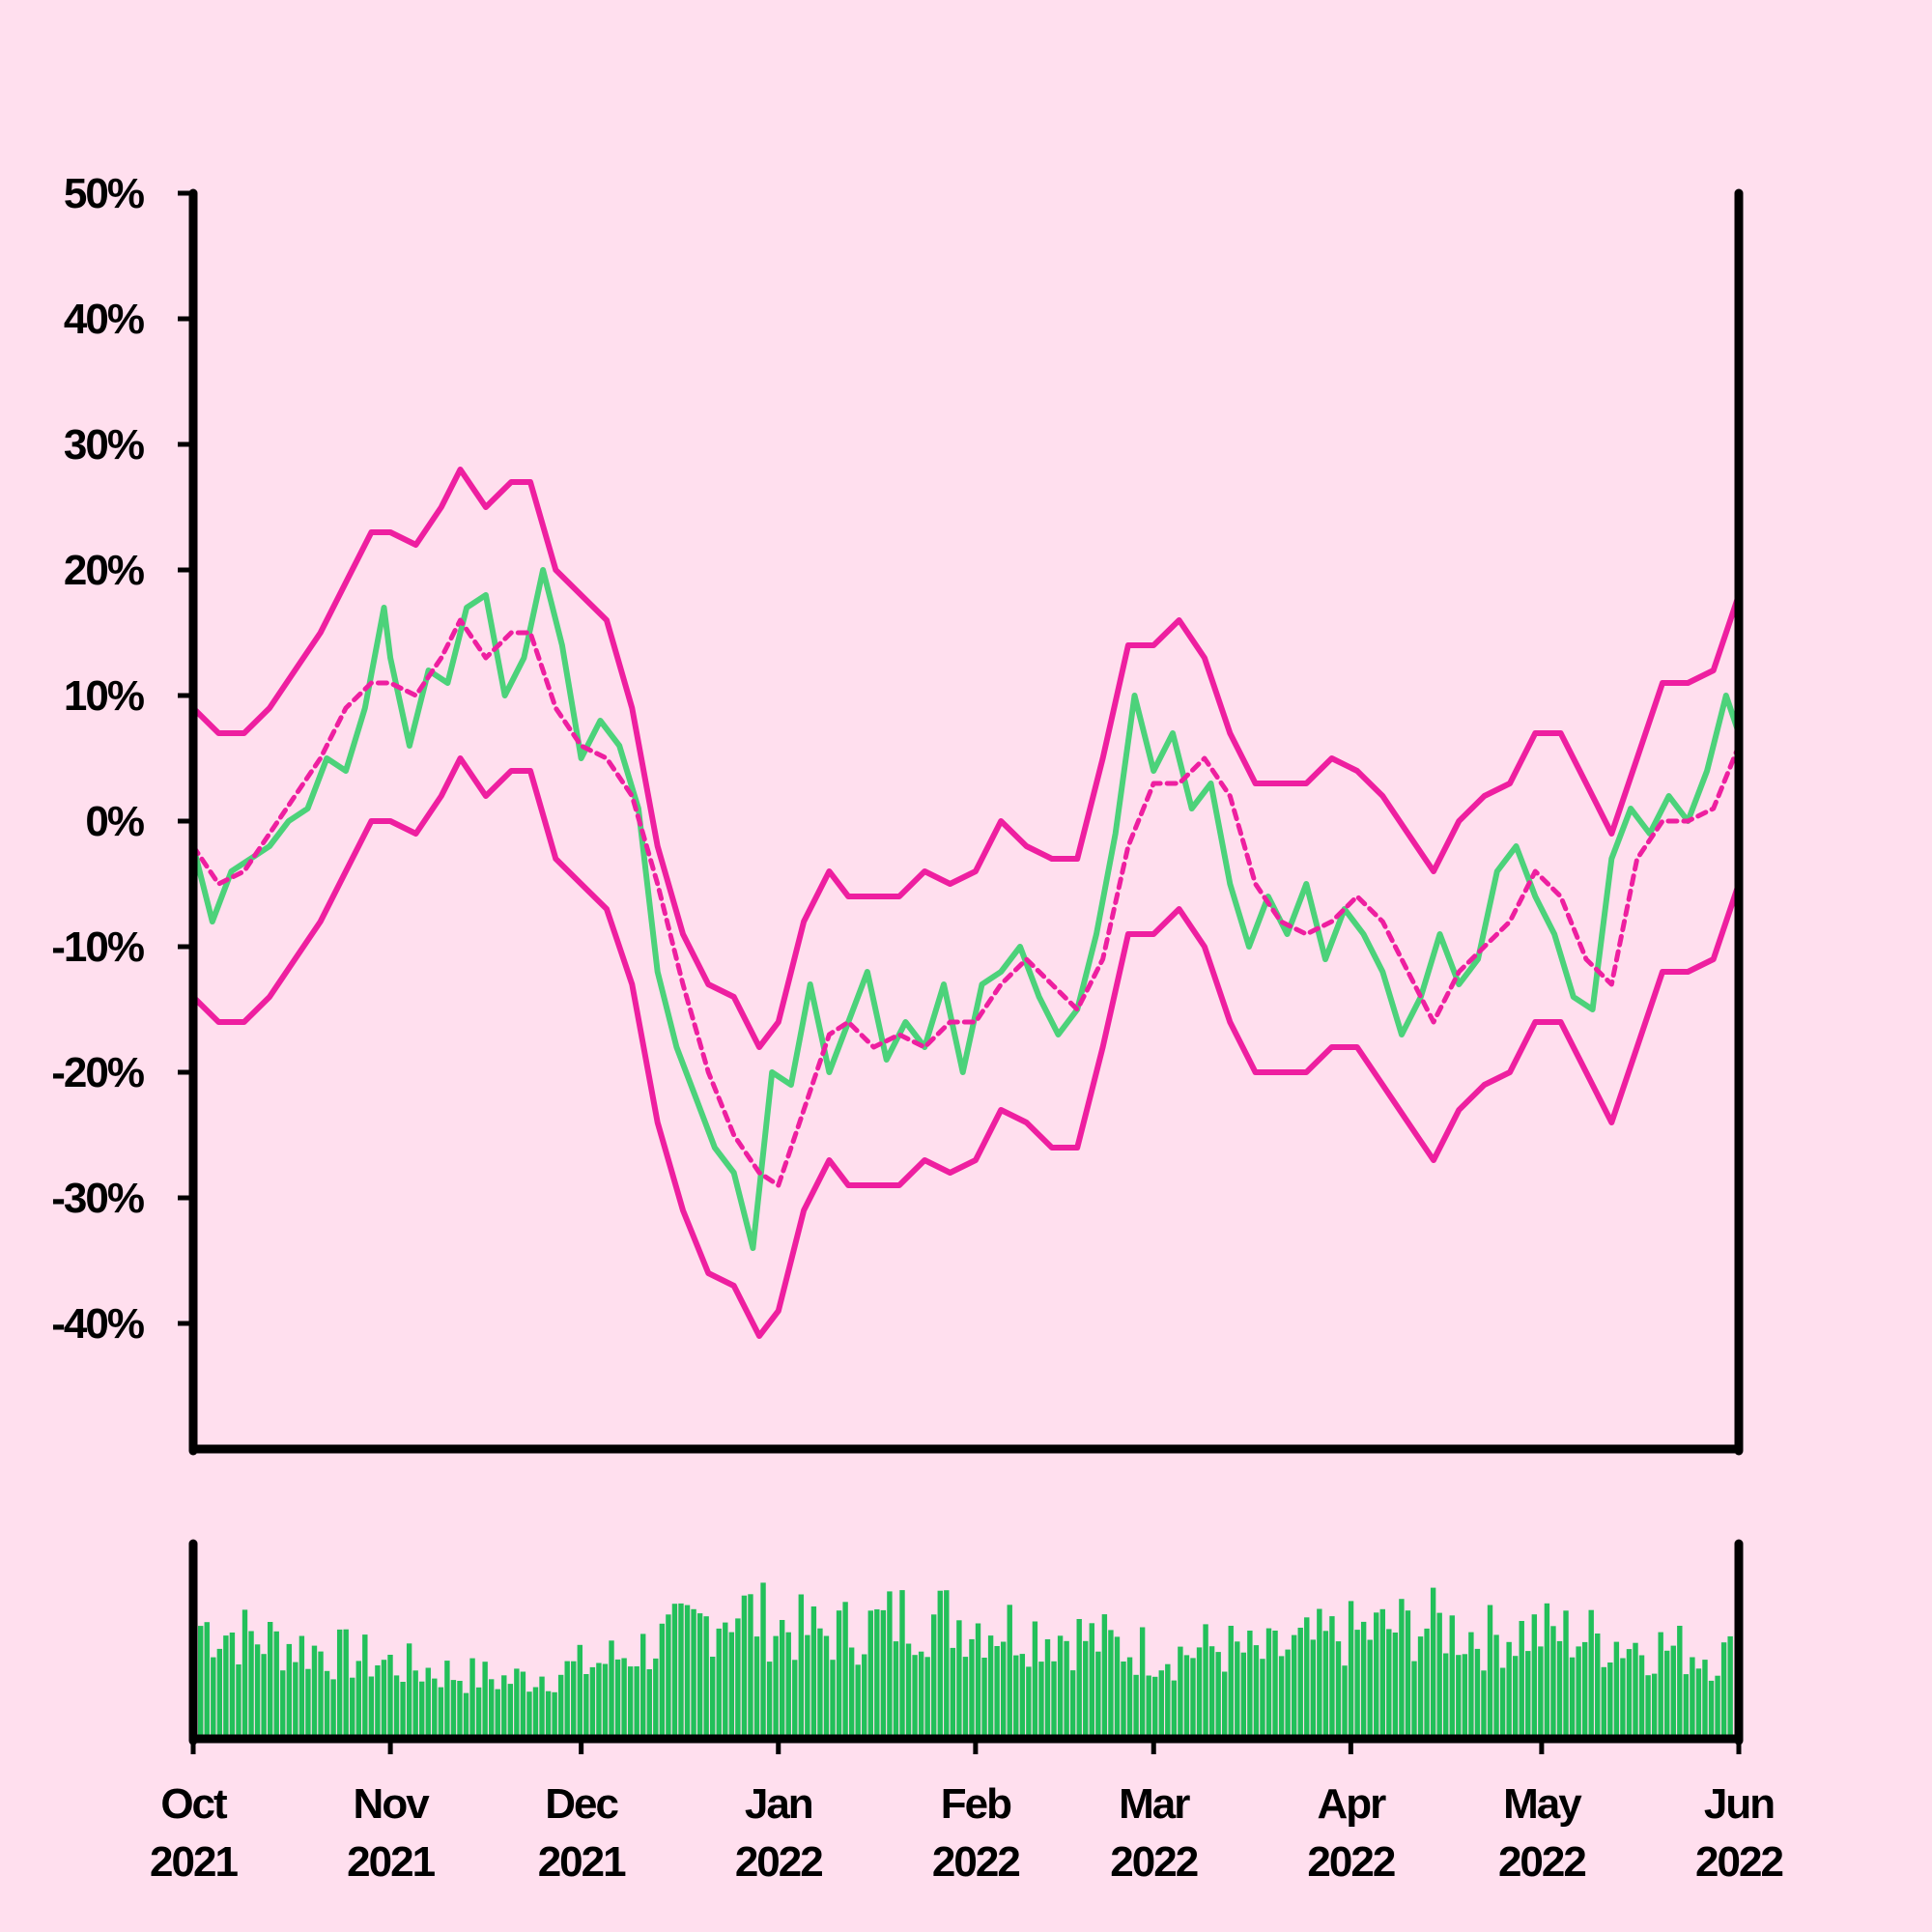 Image resolution: width=1932 pixels, height=1932 pixels. I want to click on x-tick-label-month: Apr, so click(1351, 1804).